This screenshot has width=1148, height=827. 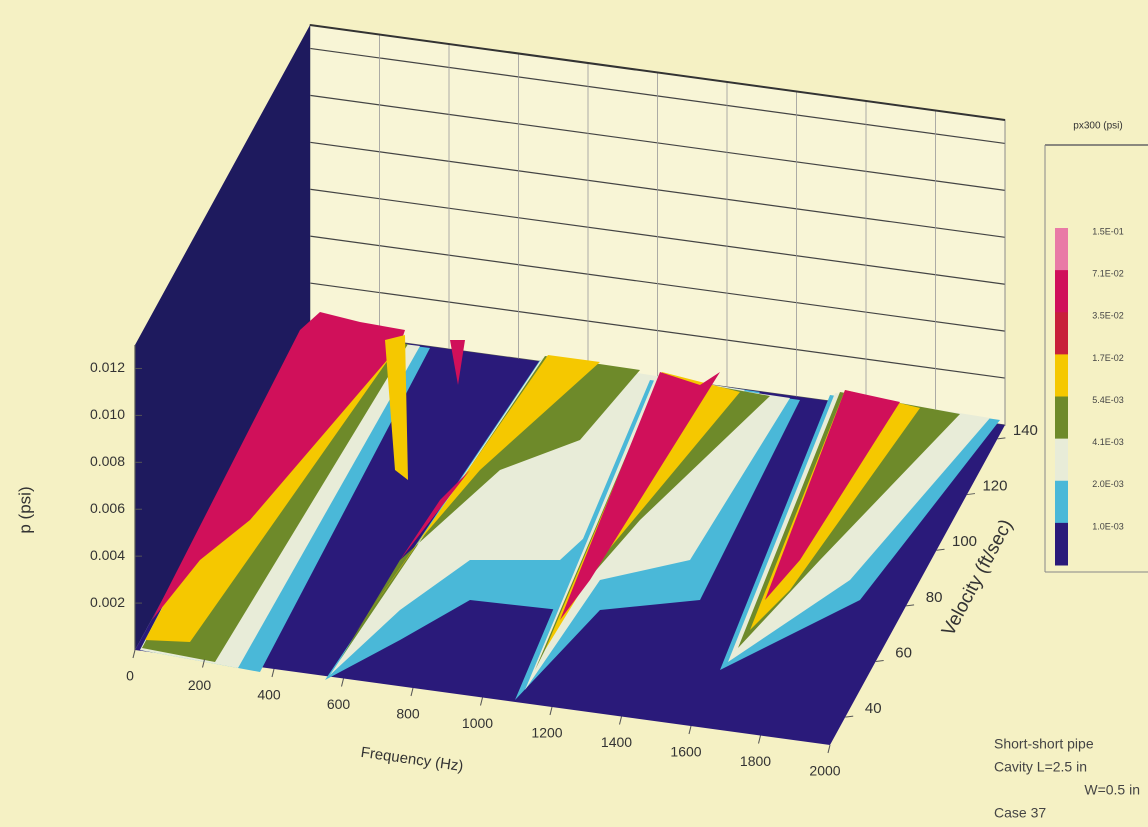 What do you see at coordinates (546, 733) in the screenshot?
I see `x-tick-label: 1200` at bounding box center [546, 733].